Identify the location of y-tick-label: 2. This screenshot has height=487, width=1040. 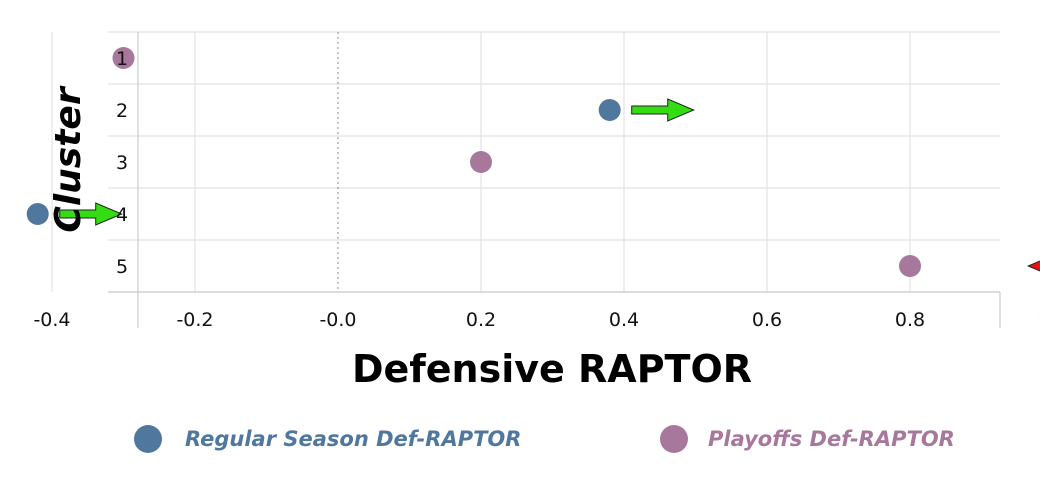
(122, 111).